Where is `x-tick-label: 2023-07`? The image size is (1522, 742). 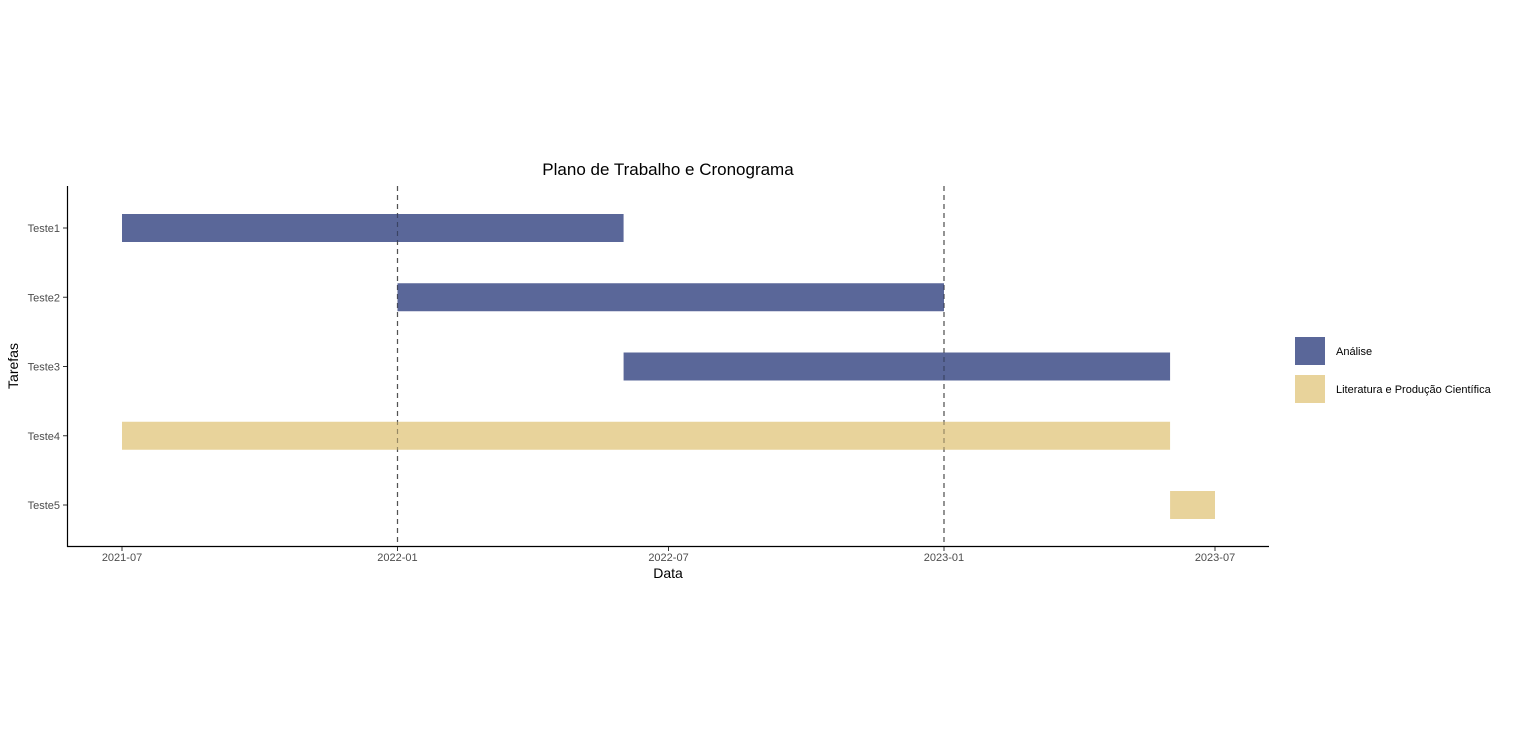 x-tick-label: 2023-07 is located at coordinates (1215, 558).